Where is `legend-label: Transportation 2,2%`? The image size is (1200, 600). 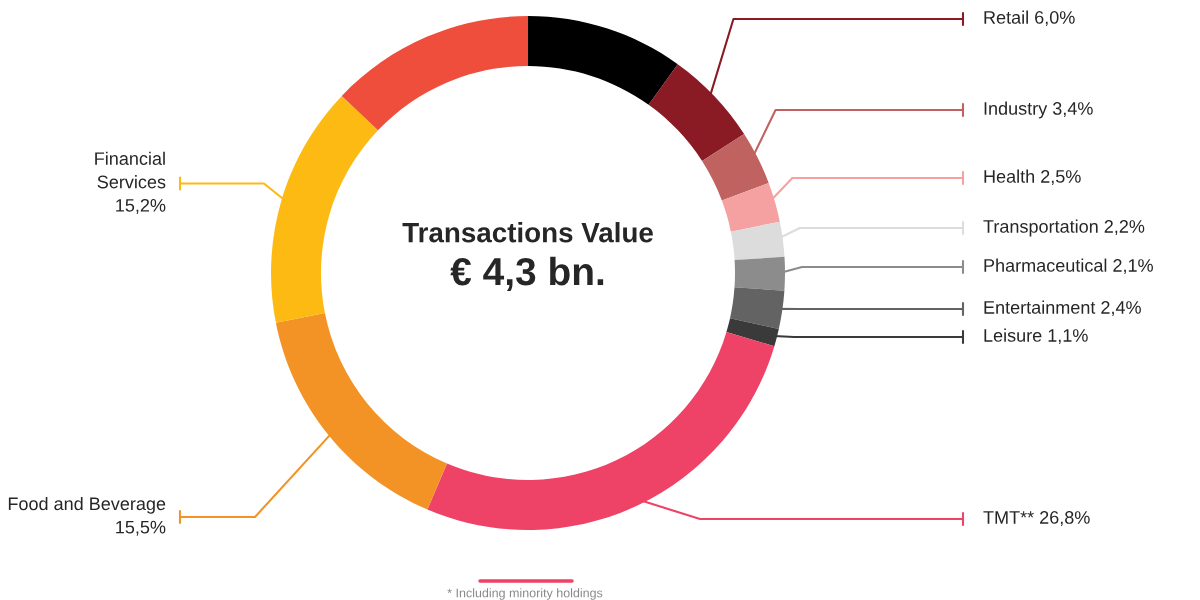
legend-label: Transportation 2,2% is located at coordinates (1064, 228).